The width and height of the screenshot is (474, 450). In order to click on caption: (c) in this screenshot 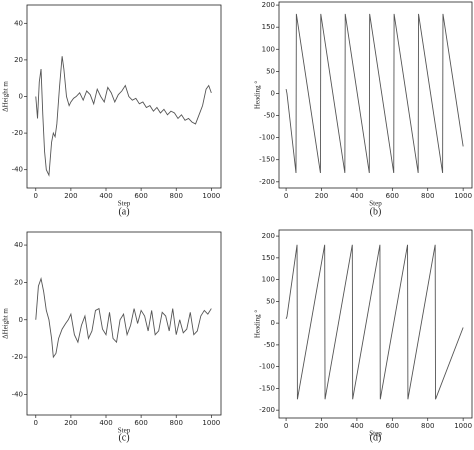, I will do `click(123, 437)`.